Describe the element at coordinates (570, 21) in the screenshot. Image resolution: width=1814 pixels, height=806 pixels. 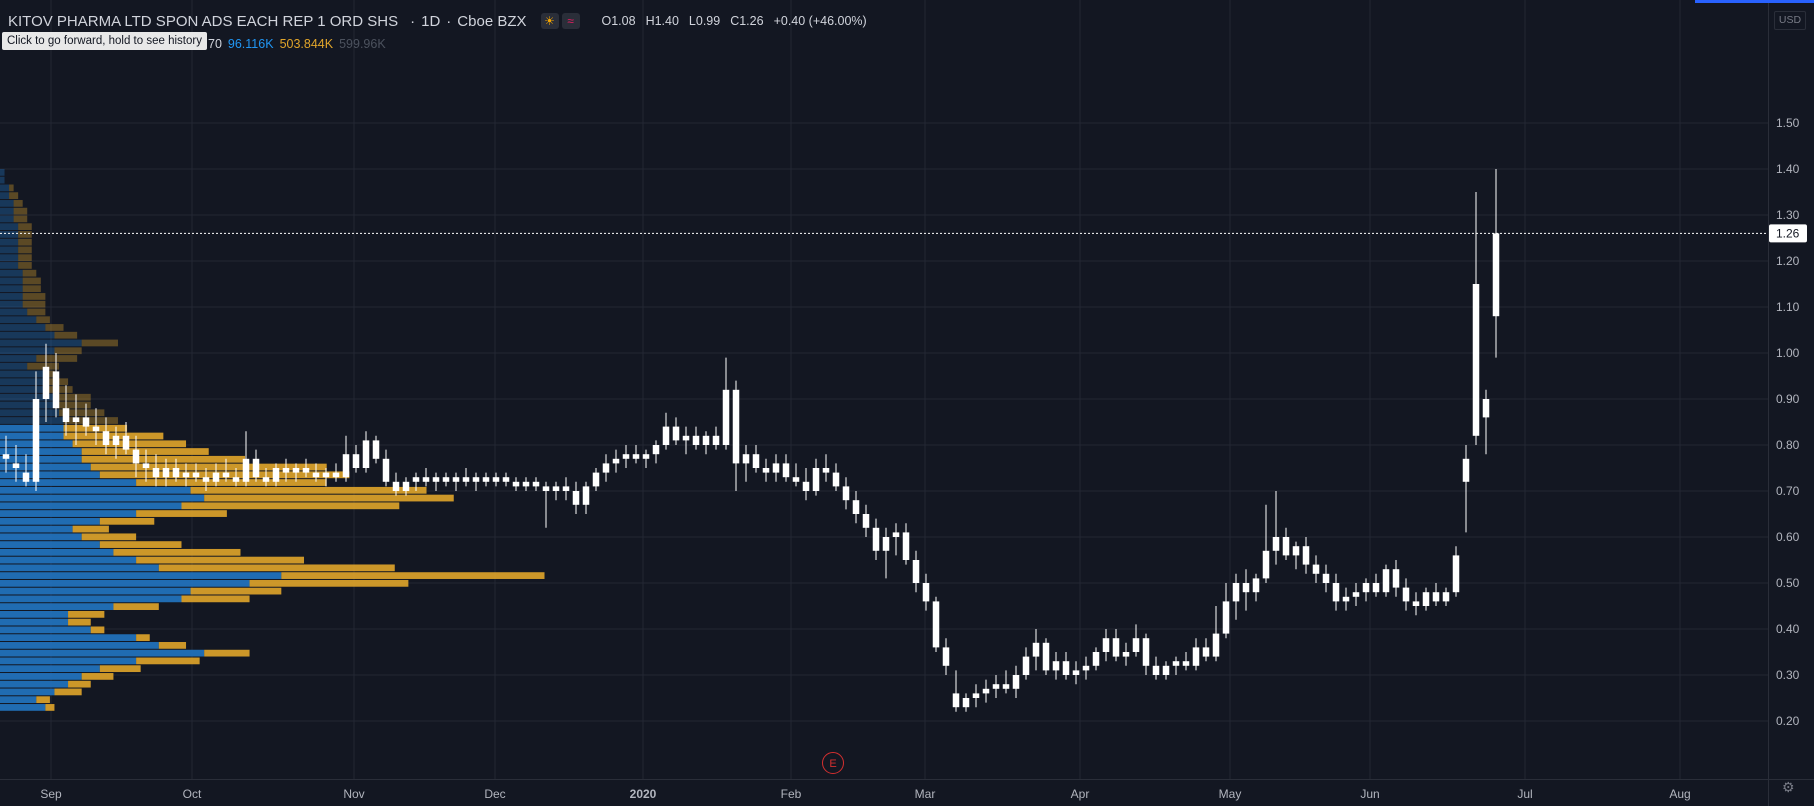
I see `wave-icon: ≈` at that location.